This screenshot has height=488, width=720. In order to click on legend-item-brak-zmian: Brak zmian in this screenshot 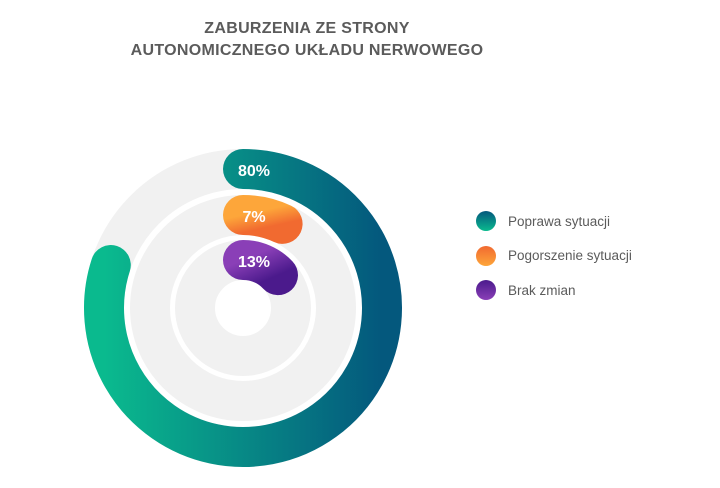, I will do `click(554, 290)`.